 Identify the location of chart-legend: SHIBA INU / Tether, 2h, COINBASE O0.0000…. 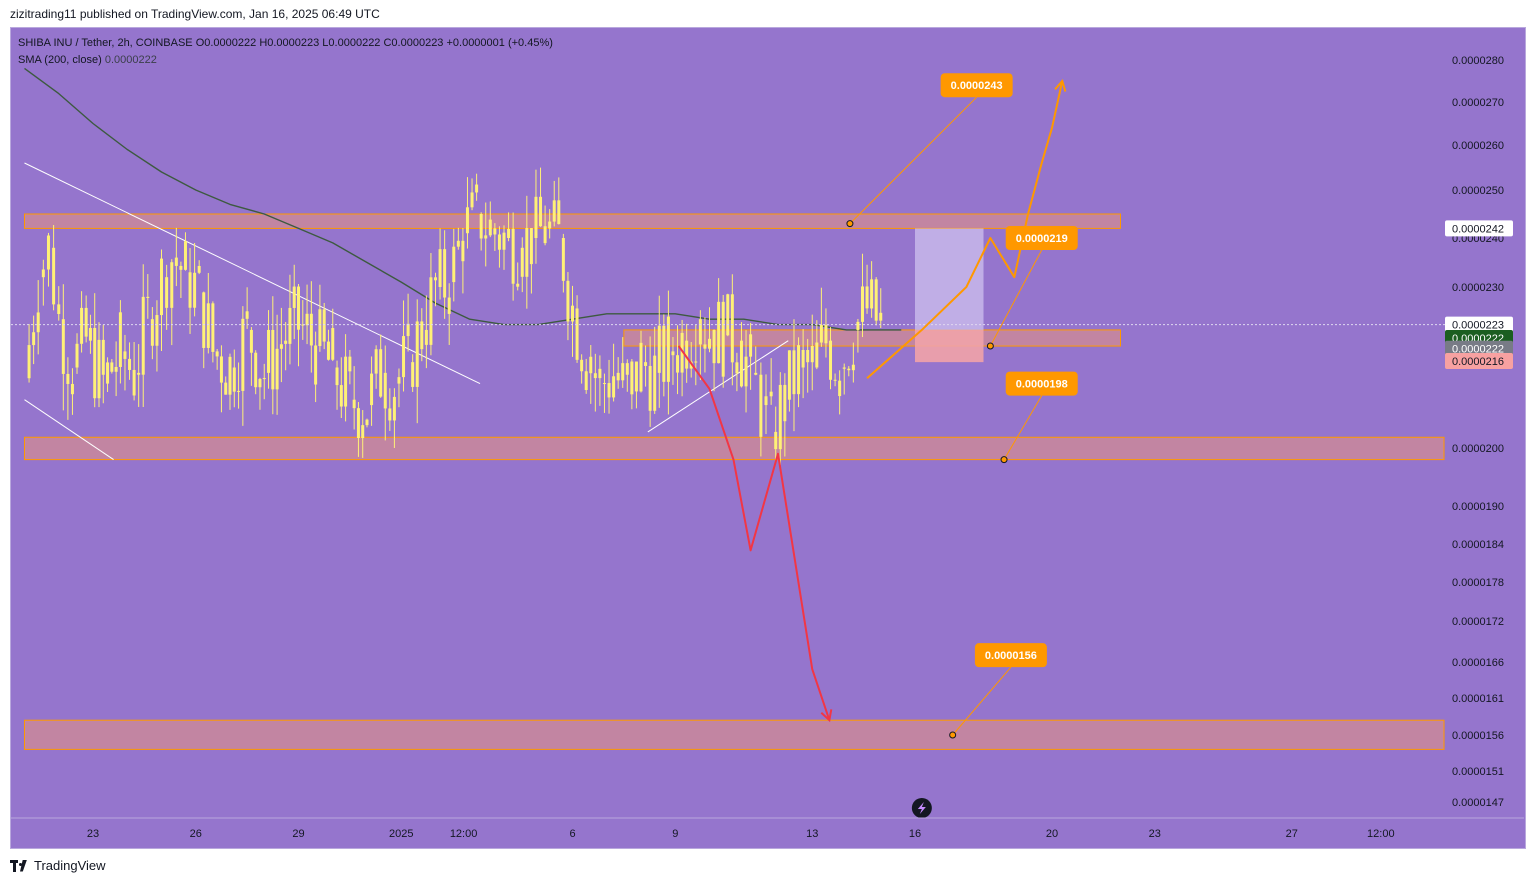
(285, 52).